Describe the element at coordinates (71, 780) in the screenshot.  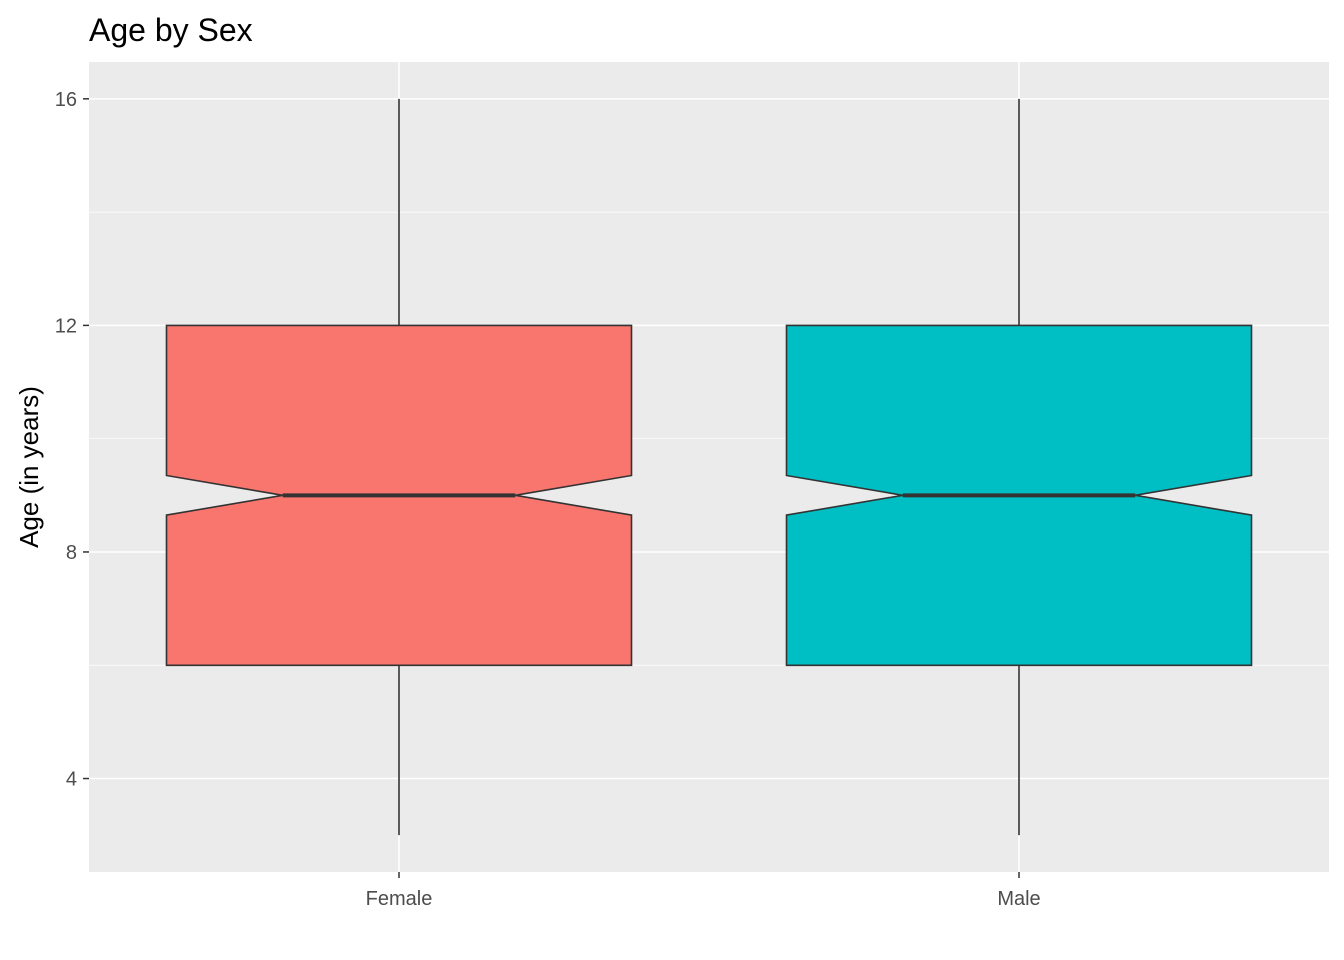
I see `y-tick-label: 4` at that location.